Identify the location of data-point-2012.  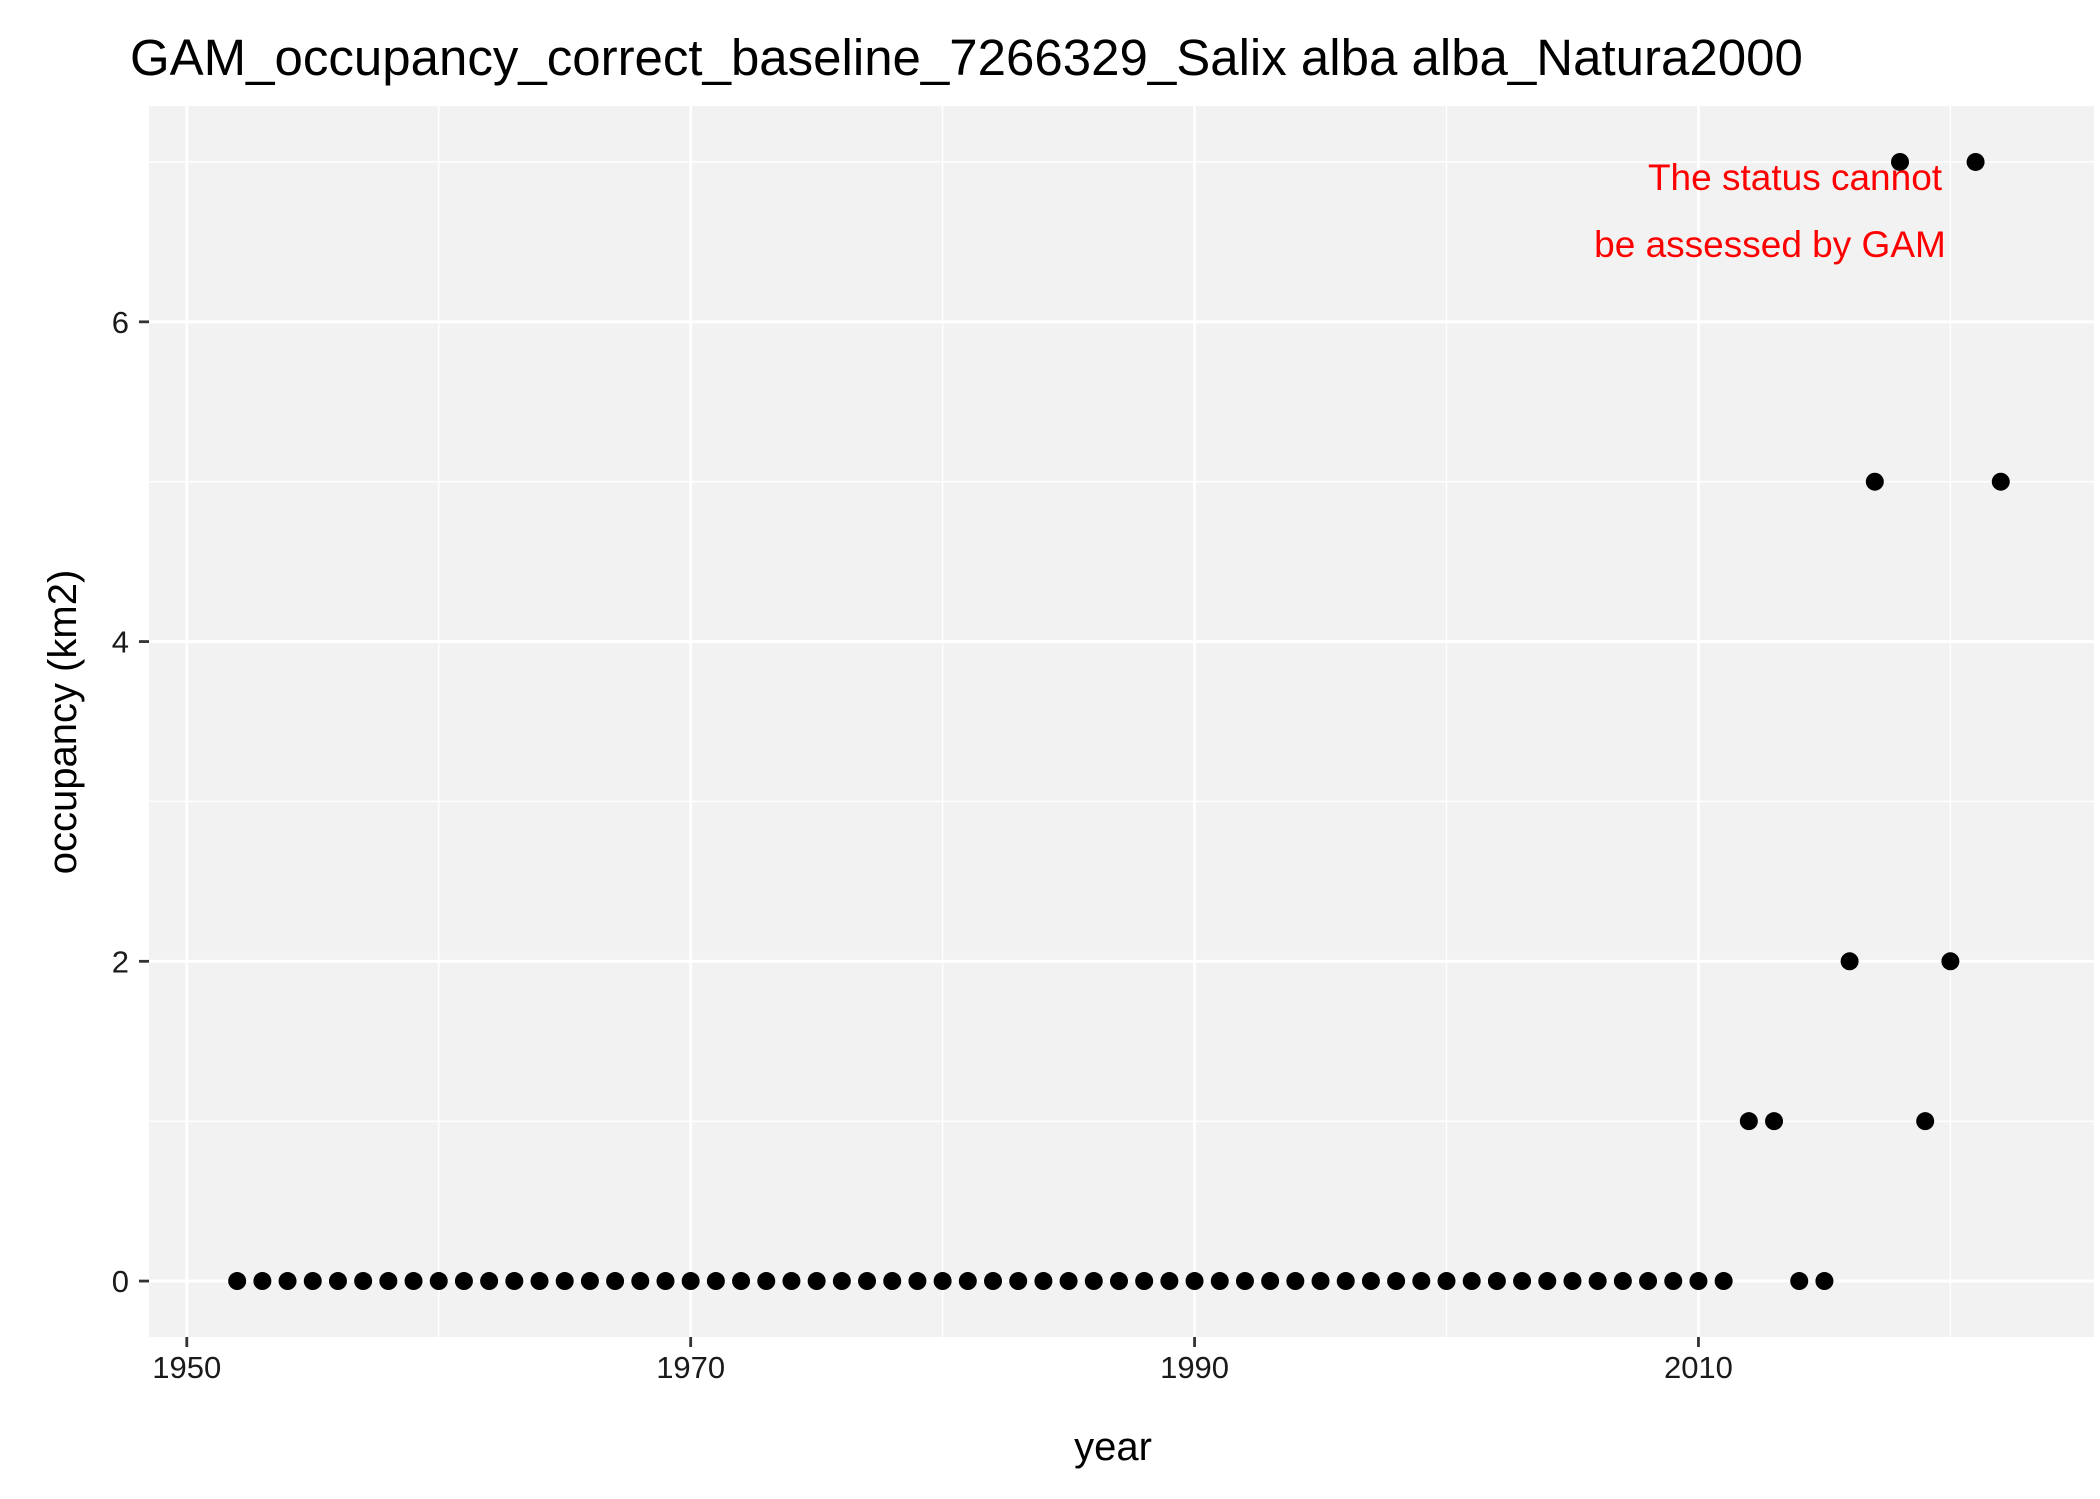
(1748, 1121).